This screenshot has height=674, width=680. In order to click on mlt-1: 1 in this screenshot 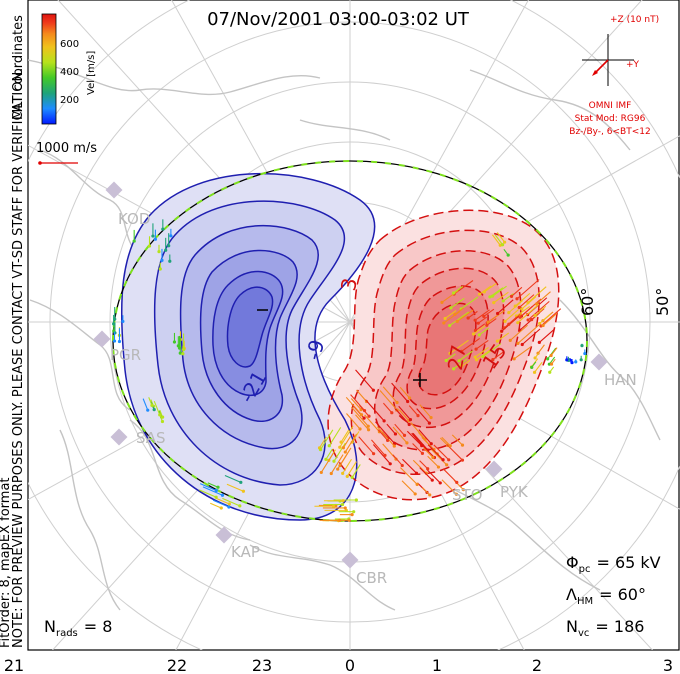, I will do `click(437, 665)`.